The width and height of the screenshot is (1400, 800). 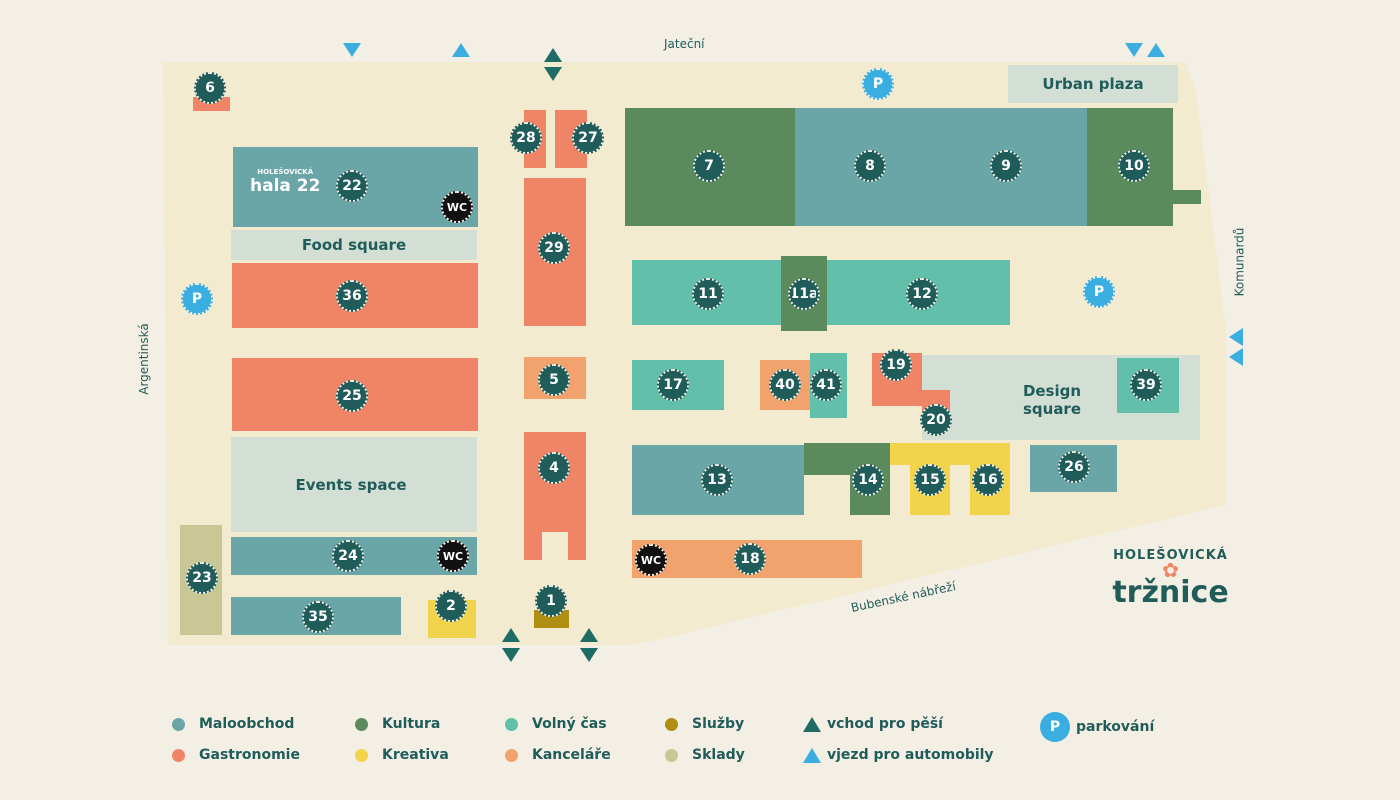 I want to click on brand-bottom: tržnice, so click(x=1170, y=592).